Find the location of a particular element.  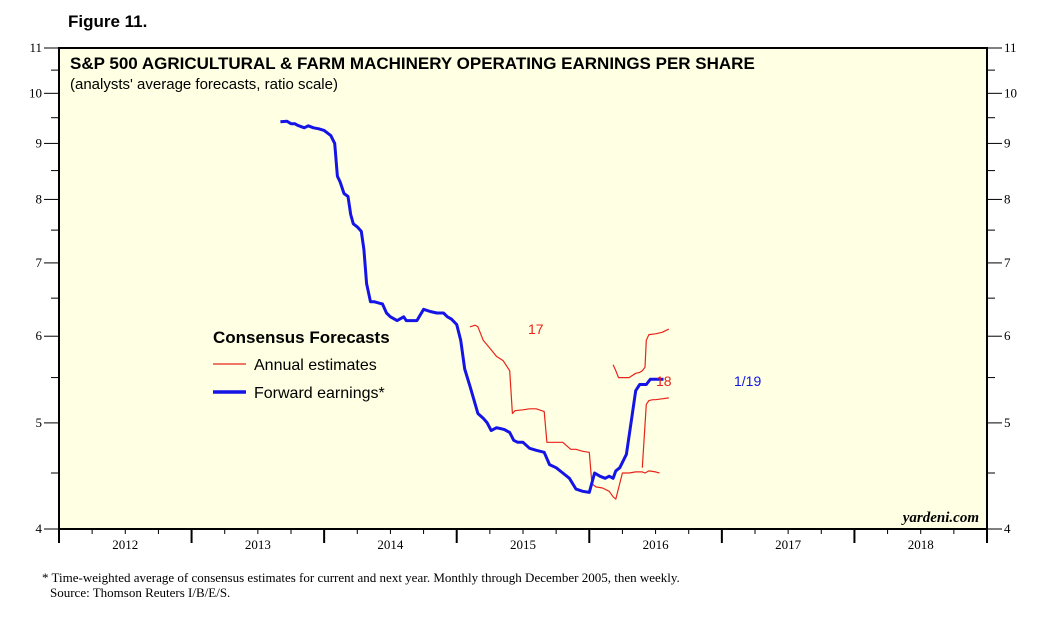

brand-watermark: yardeni.com is located at coordinates (940, 518).